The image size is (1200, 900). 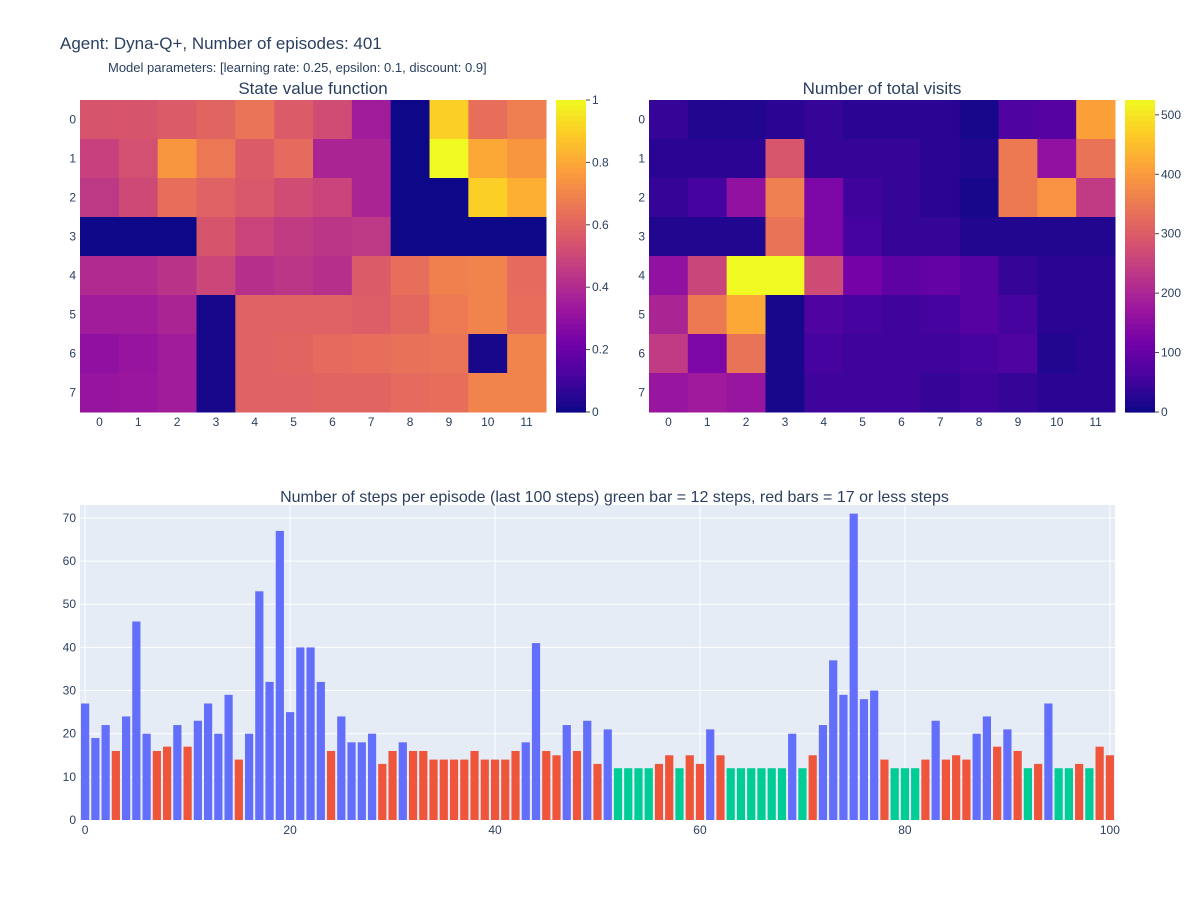 I want to click on svf-title: State value function, so click(x=312, y=88).